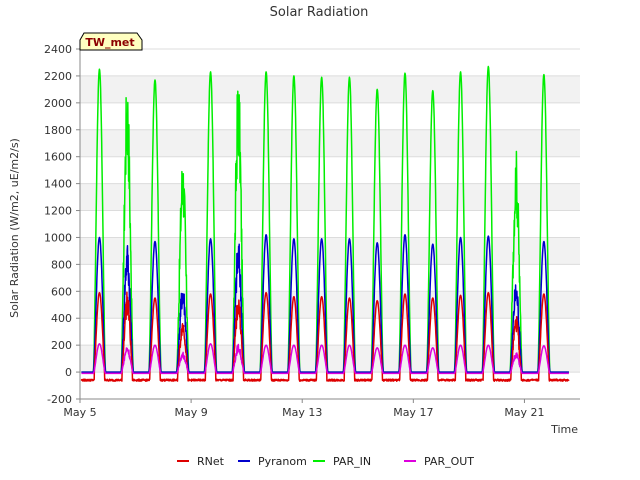 The image size is (640, 480). What do you see at coordinates (58, 130) in the screenshot?
I see `y-tick-label: 1800` at bounding box center [58, 130].